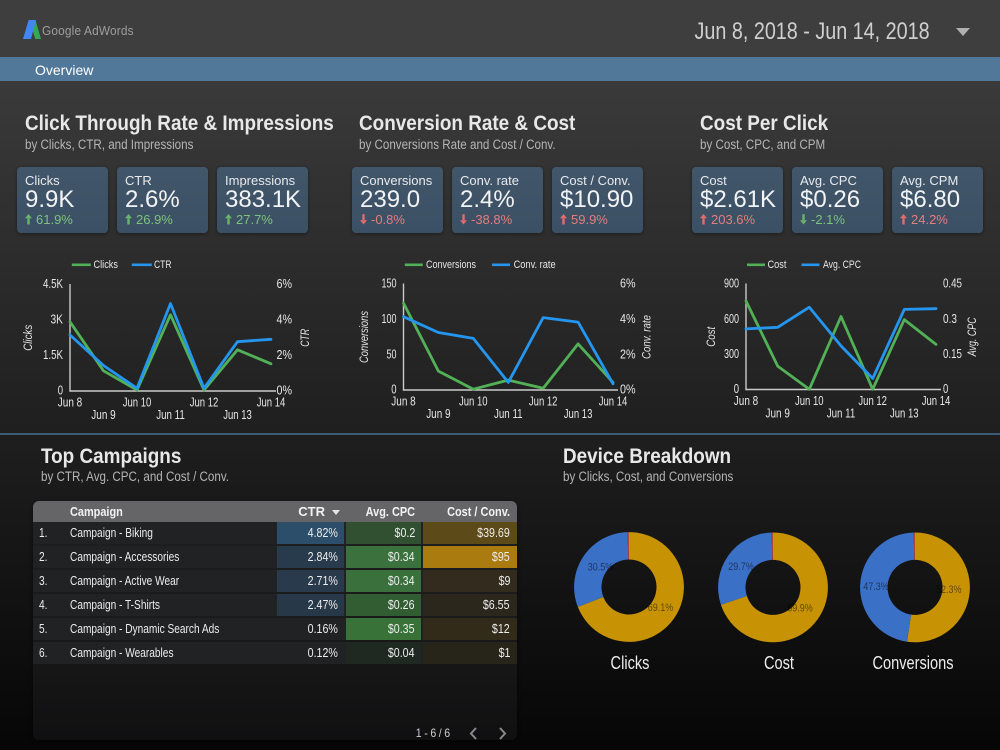 Image resolution: width=1000 pixels, height=750 pixels. Describe the element at coordinates (53, 355) in the screenshot. I see `svg-text: 1.5K` at that location.